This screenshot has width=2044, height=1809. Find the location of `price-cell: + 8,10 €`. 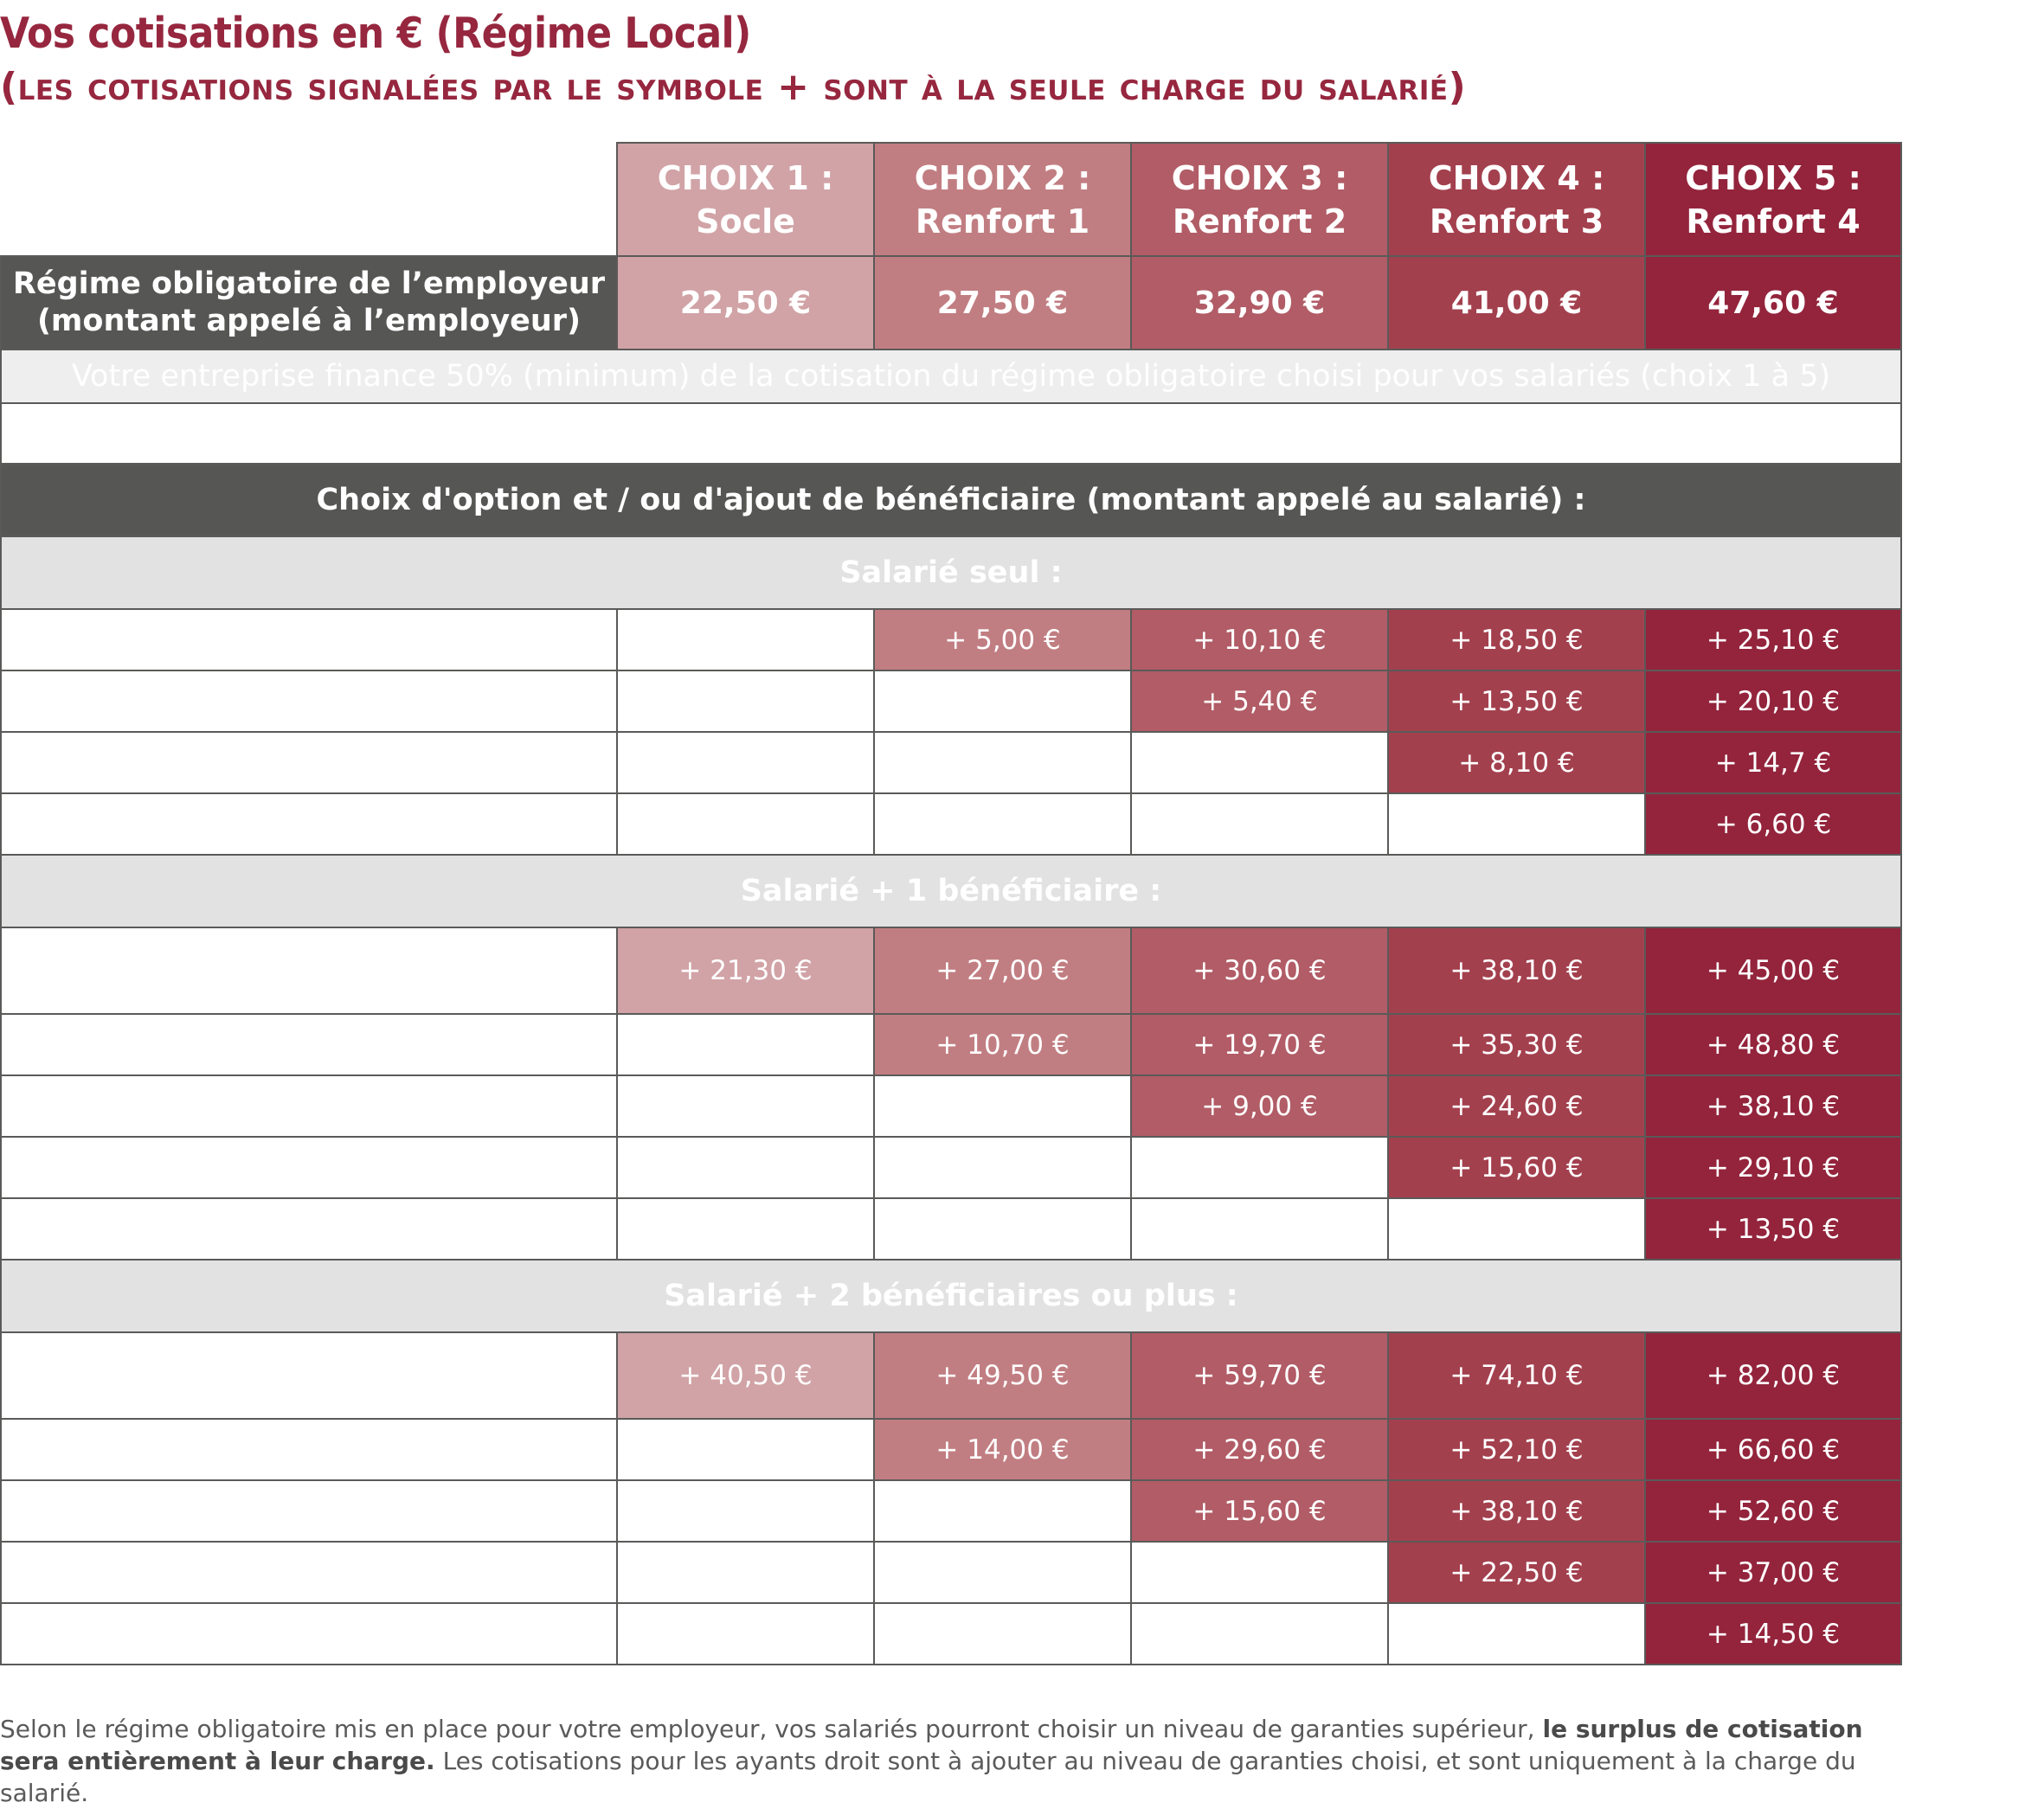

price-cell: + 8,10 € is located at coordinates (1516, 762).